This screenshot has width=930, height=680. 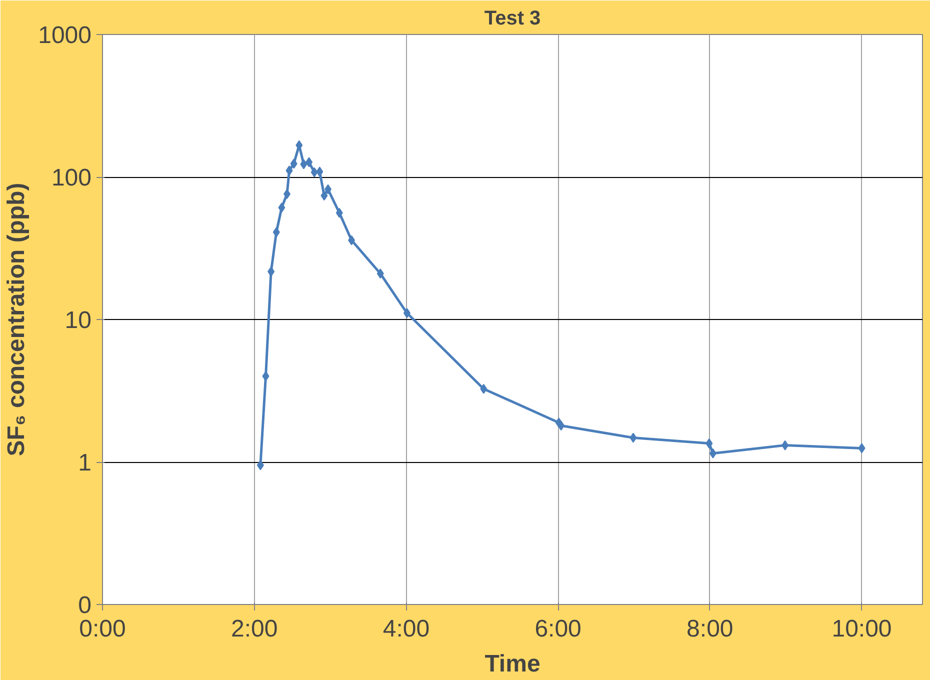 What do you see at coordinates (65, 35) in the screenshot?
I see `y-tick-label: 1000` at bounding box center [65, 35].